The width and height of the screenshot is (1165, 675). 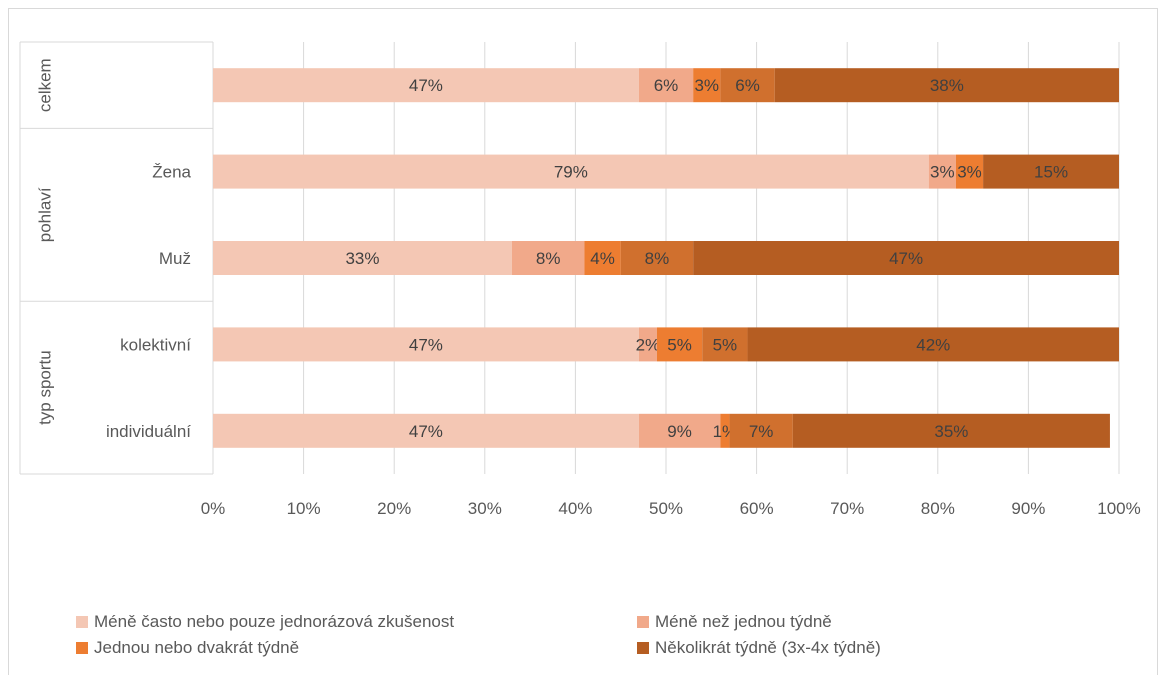 I want to click on x-tick-label: 40%, so click(x=575, y=508).